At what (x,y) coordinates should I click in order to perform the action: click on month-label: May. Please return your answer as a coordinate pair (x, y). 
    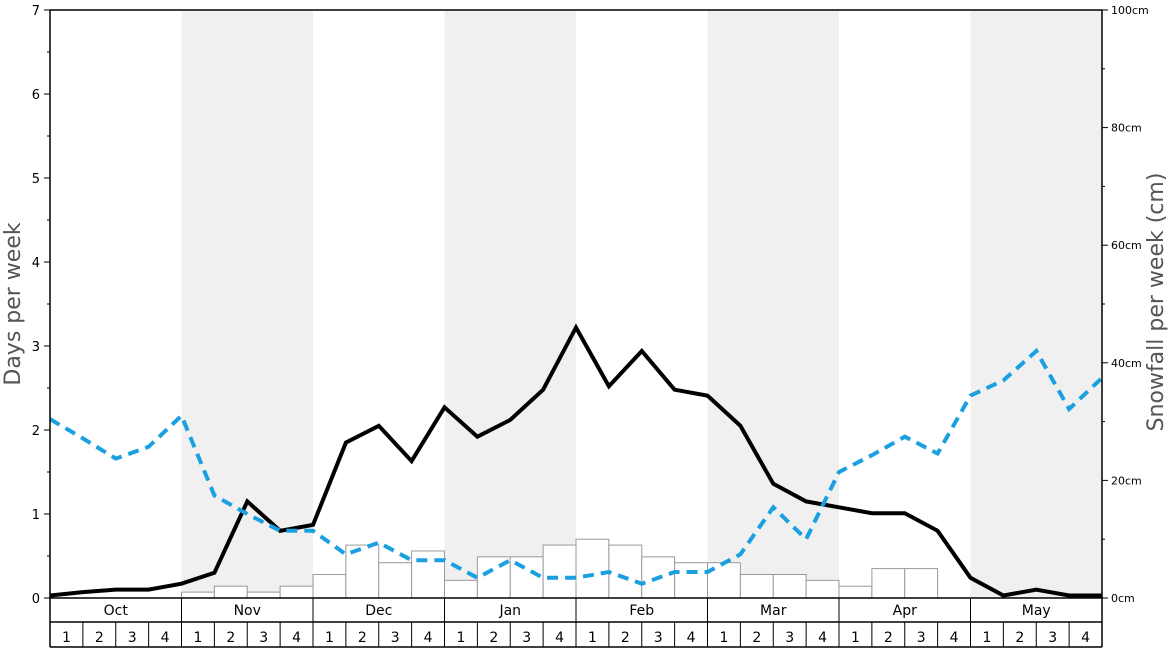
    Looking at the image, I should click on (1036, 611).